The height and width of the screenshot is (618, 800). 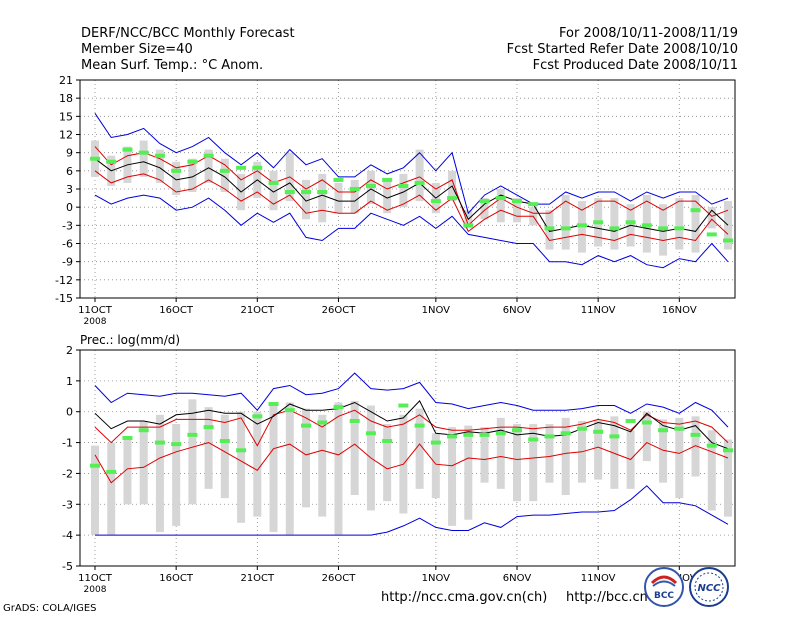 I want to click on bcc-url-link: http://bcc.cma.gov.cn(en), so click(x=607, y=597).